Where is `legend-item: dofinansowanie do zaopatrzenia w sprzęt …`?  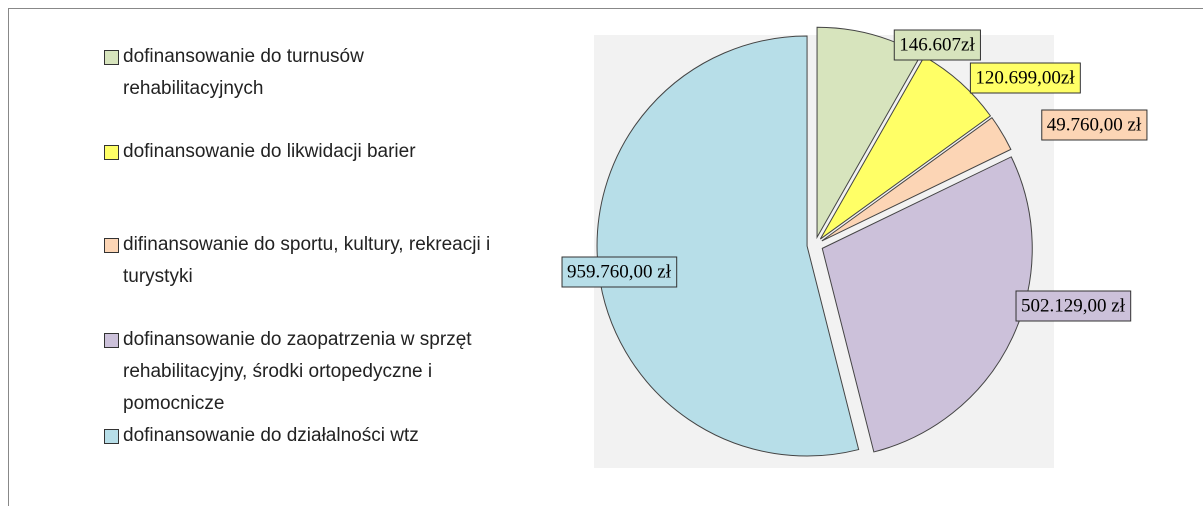
legend-item: dofinansowanie do zaopatrzenia w sprzęt … is located at coordinates (314, 372).